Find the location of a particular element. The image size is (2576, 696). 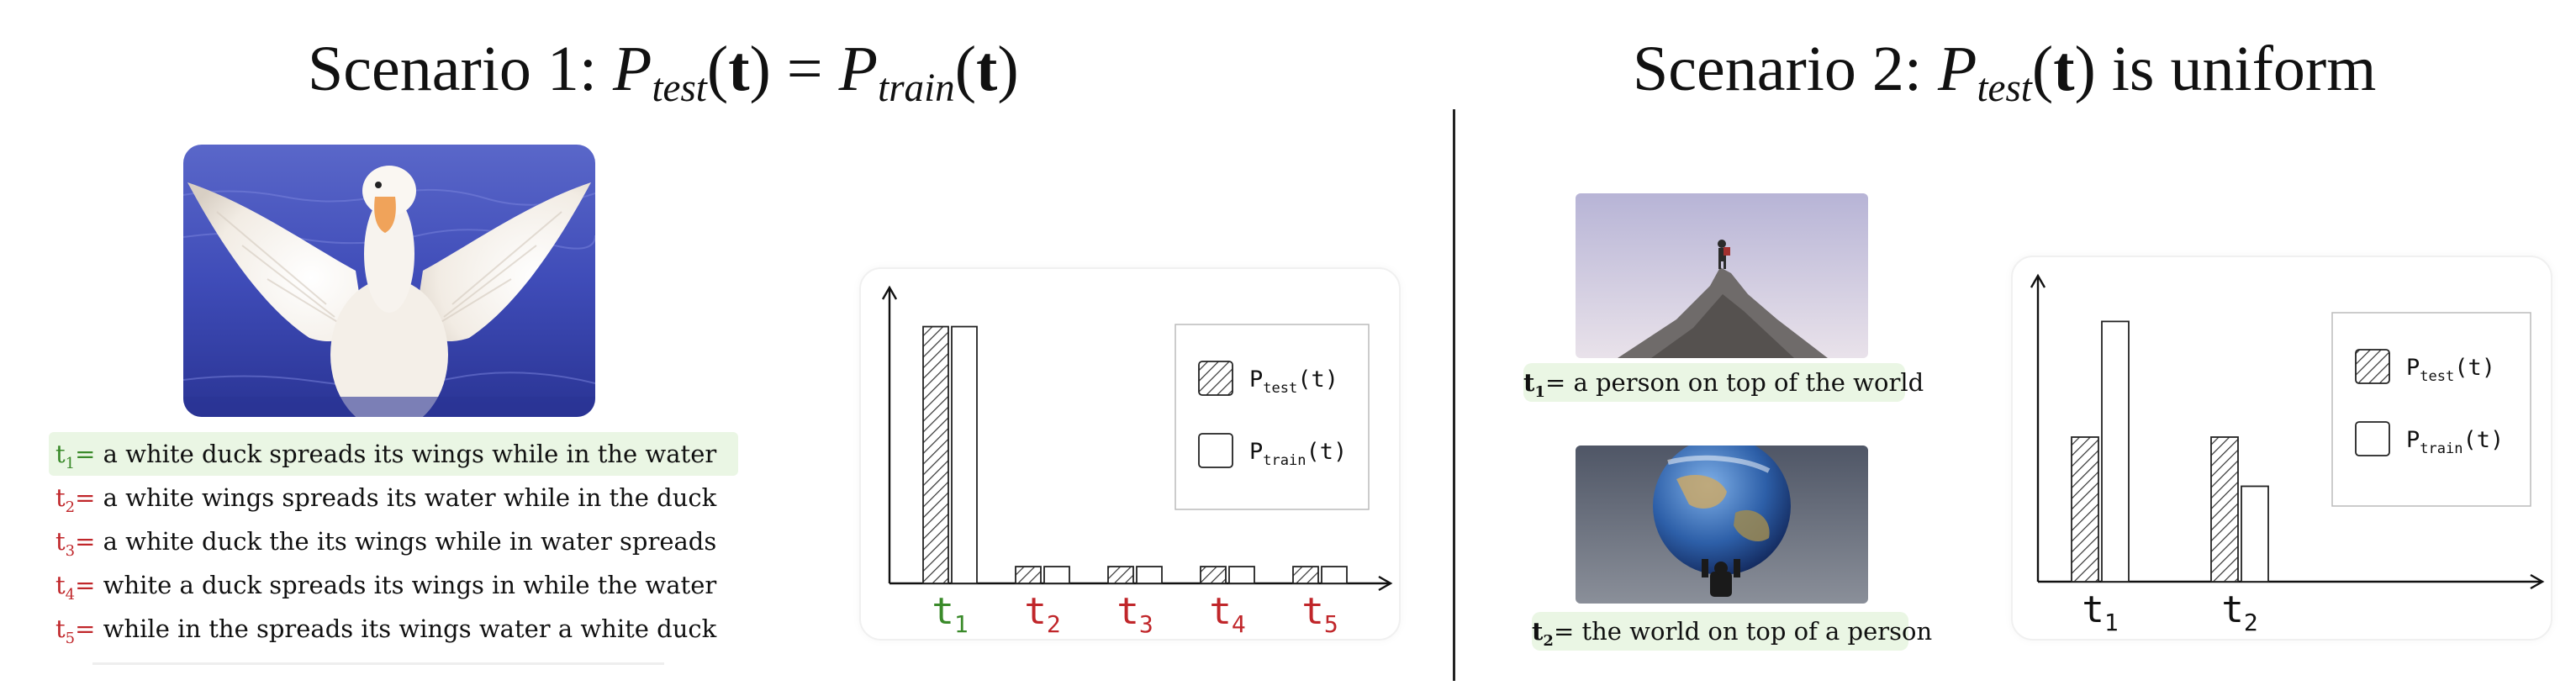

scenario2-chart-panel: t1 t2 Ptest(t) Ptrain(t) is located at coordinates (2281, 449).